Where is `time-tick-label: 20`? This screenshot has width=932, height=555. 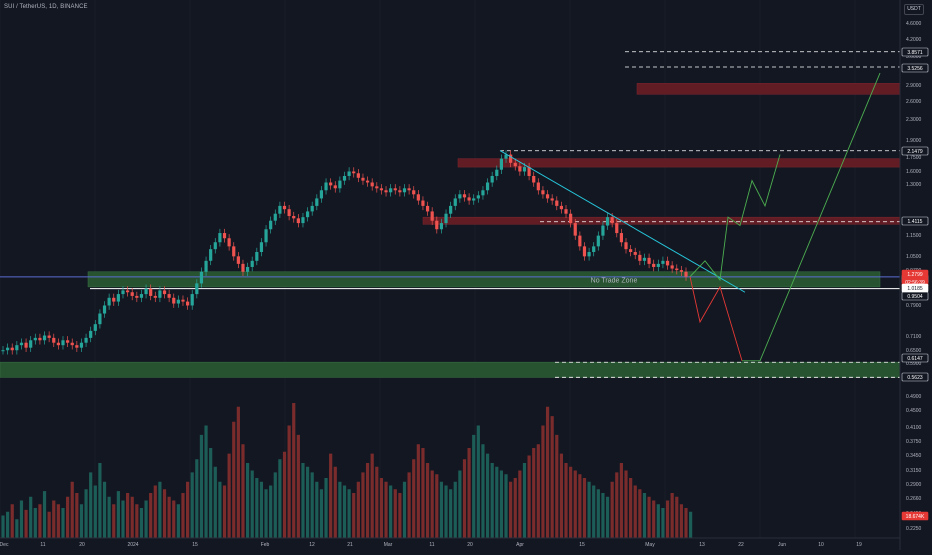 time-tick-label: 20 is located at coordinates (470, 545).